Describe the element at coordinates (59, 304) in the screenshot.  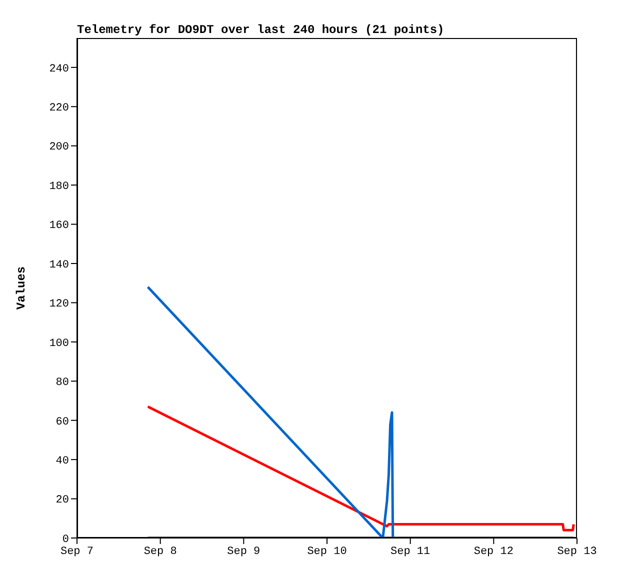
I see `y-tick-label: 120` at that location.